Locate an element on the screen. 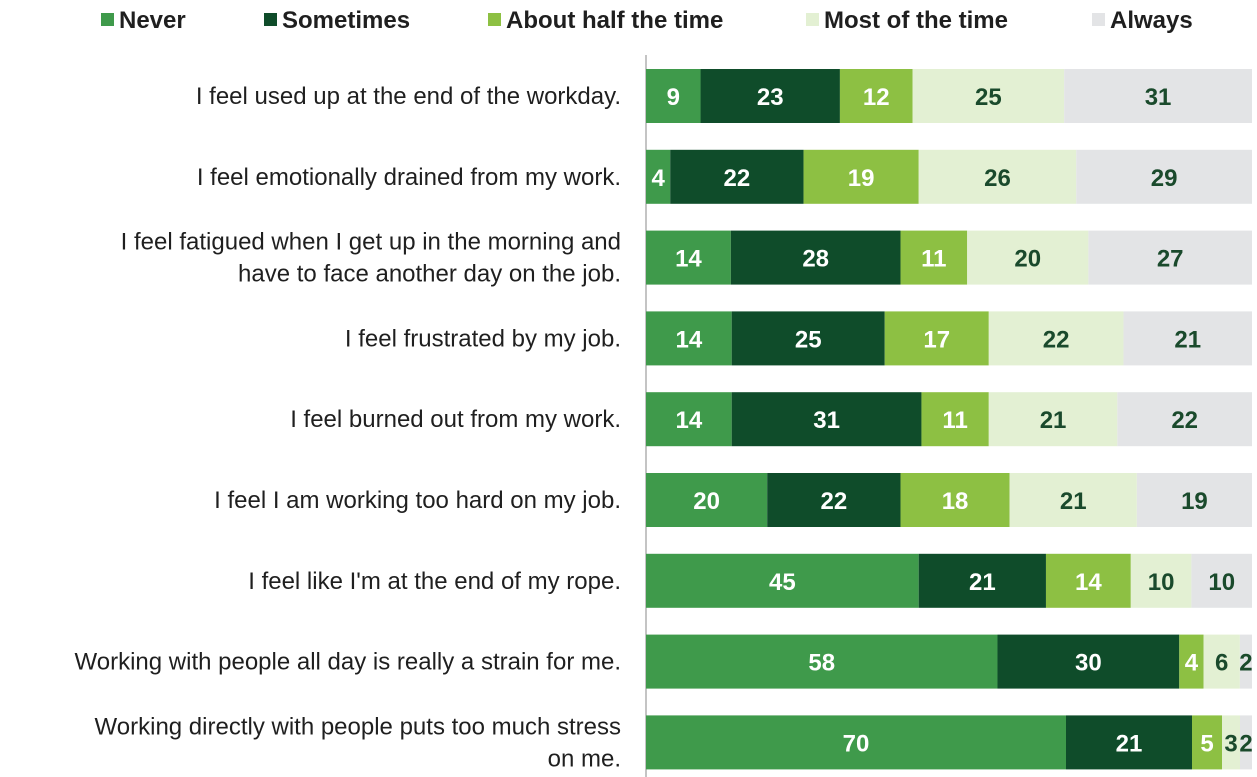 The width and height of the screenshot is (1257, 777). data-label-most-of-the-time: 6 is located at coordinates (1221, 663).